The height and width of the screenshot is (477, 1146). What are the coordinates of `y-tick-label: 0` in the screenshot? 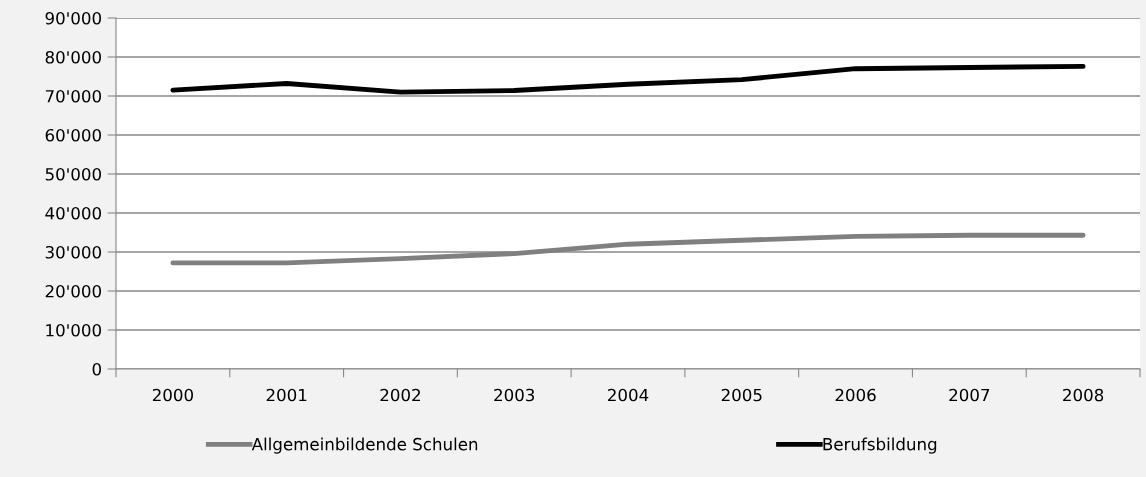 It's located at (96, 369).